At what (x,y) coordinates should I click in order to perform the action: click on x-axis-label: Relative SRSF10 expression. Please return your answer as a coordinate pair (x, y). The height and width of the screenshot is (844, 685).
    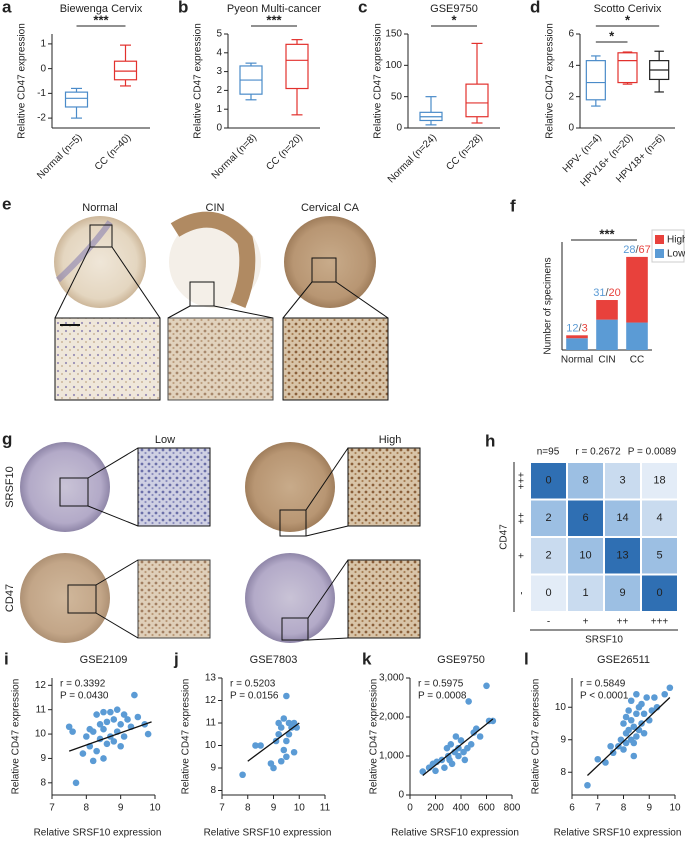
    Looking at the image, I should click on (618, 833).